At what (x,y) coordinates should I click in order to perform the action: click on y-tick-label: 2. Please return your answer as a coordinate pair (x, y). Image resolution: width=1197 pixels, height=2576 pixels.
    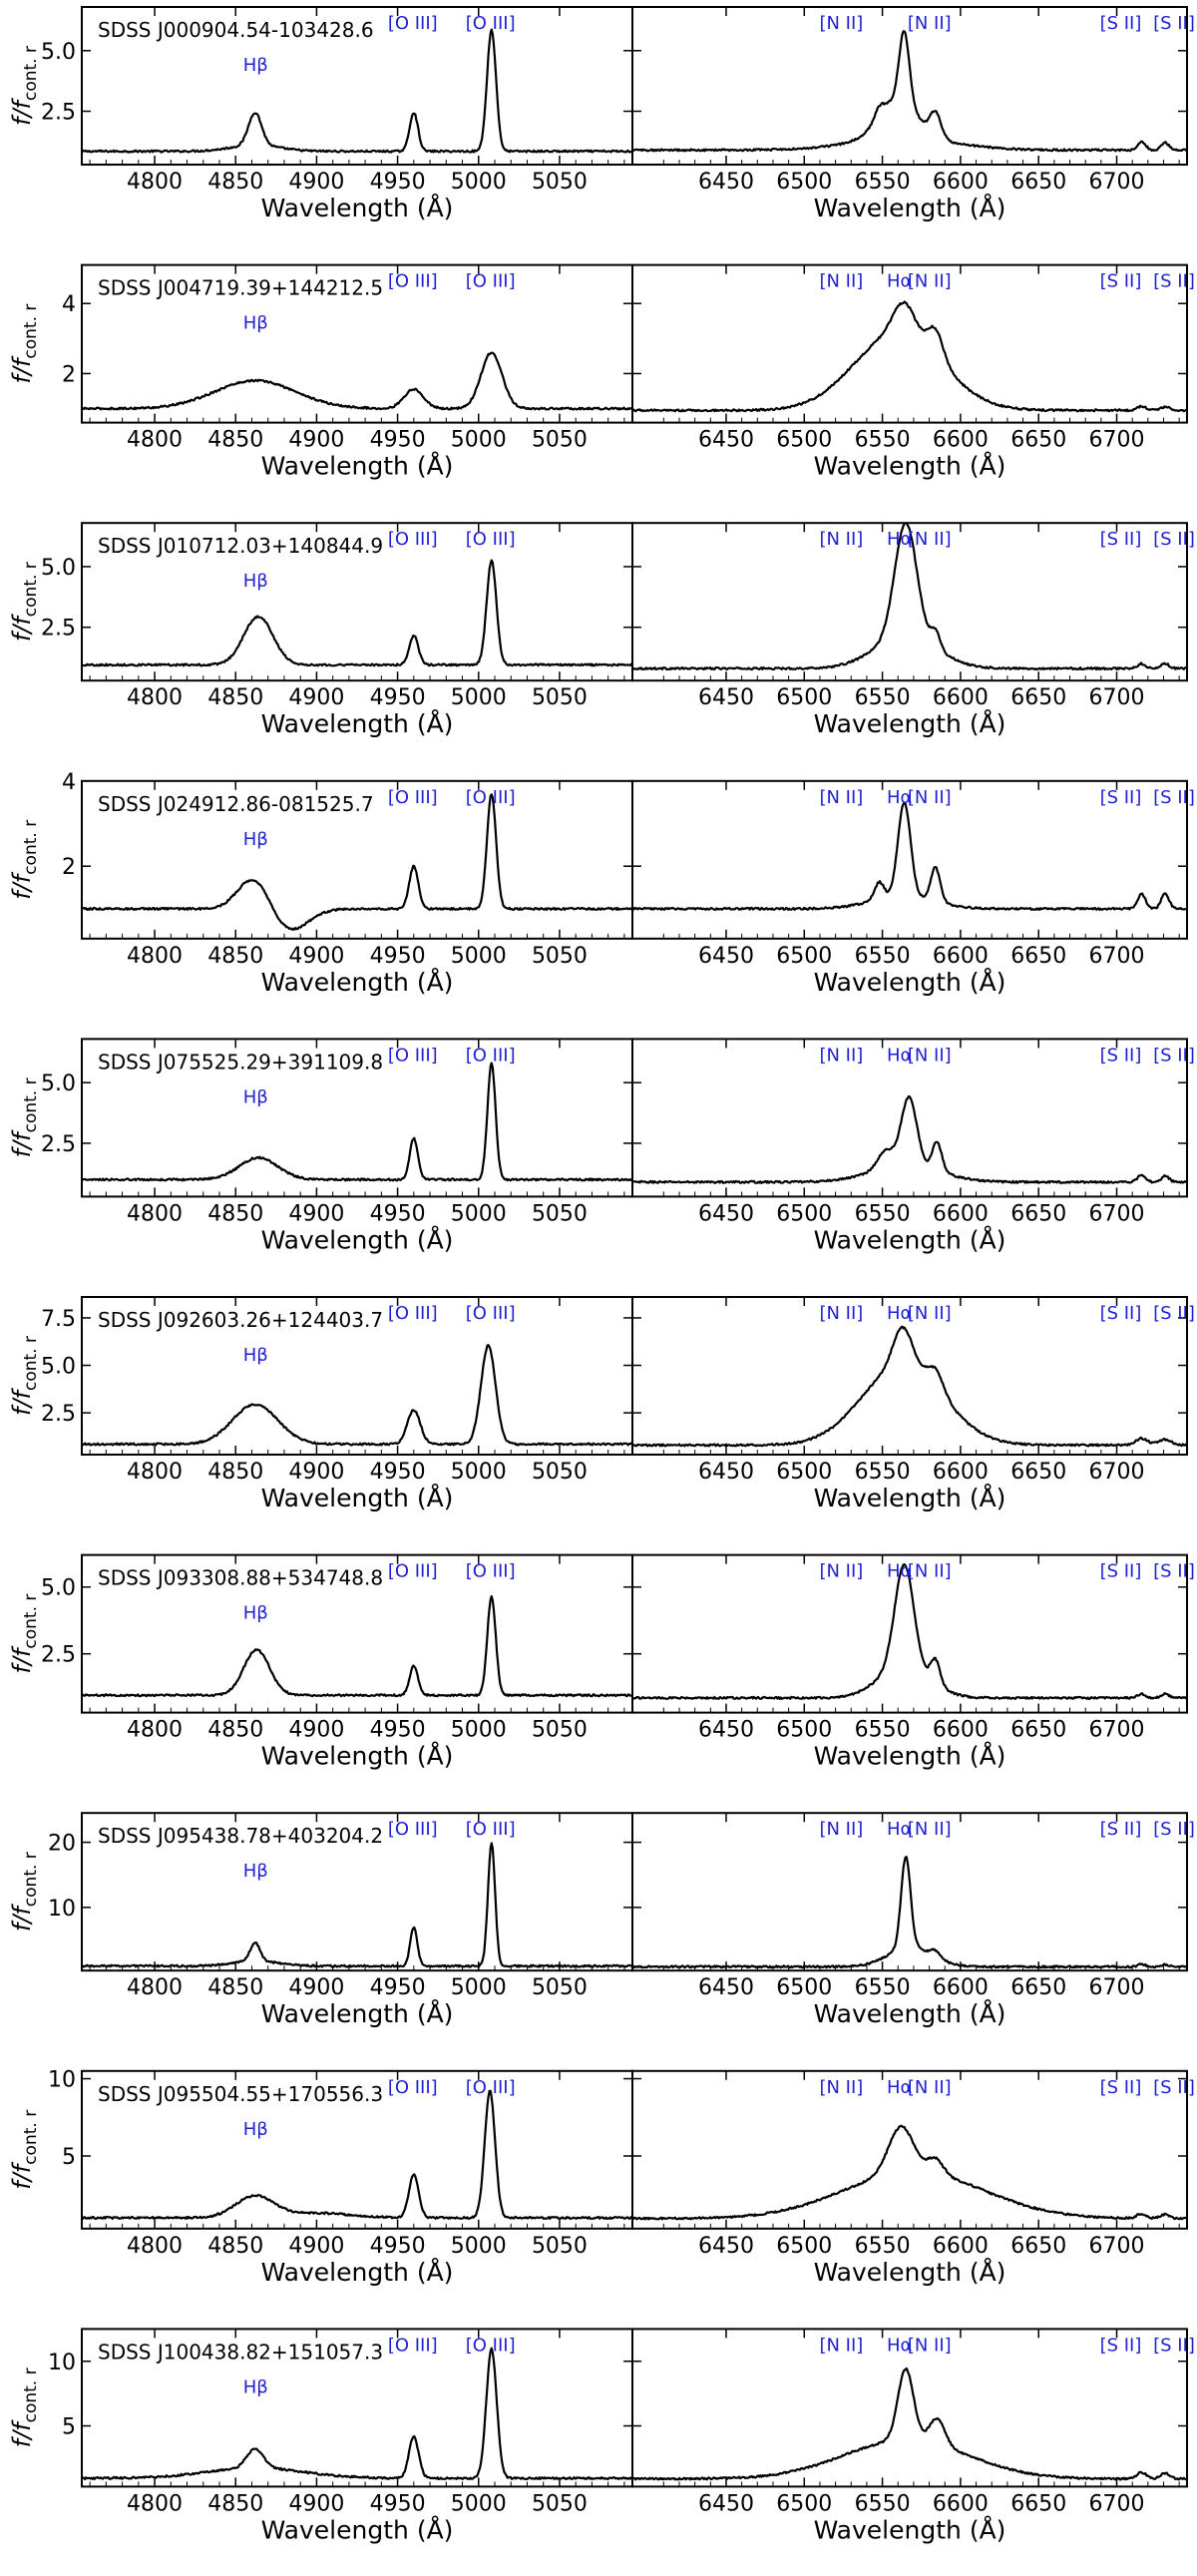
    Looking at the image, I should click on (69, 867).